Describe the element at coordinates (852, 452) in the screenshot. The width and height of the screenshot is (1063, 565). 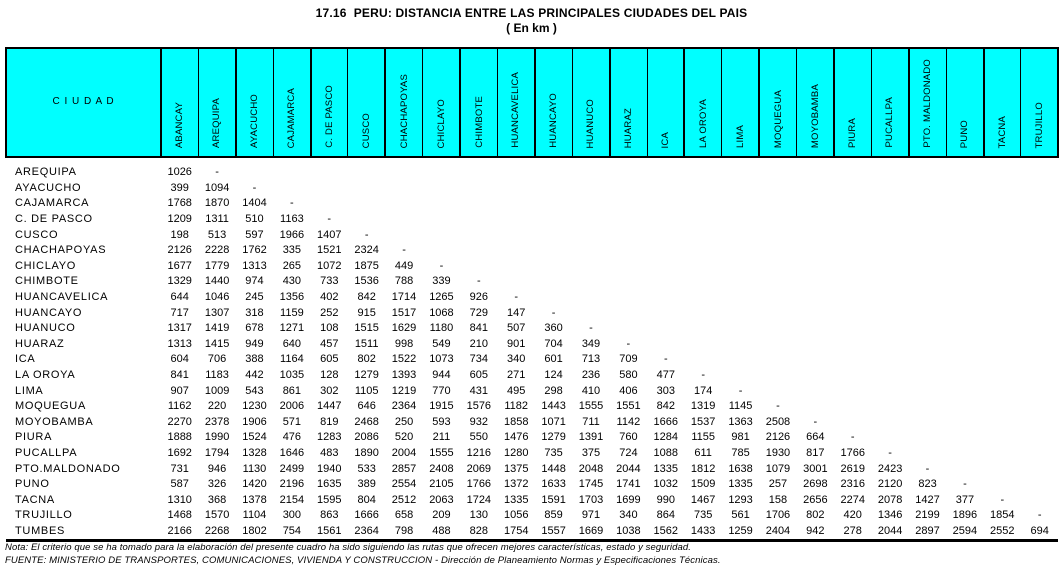
I see `distance-cell: 1766` at that location.